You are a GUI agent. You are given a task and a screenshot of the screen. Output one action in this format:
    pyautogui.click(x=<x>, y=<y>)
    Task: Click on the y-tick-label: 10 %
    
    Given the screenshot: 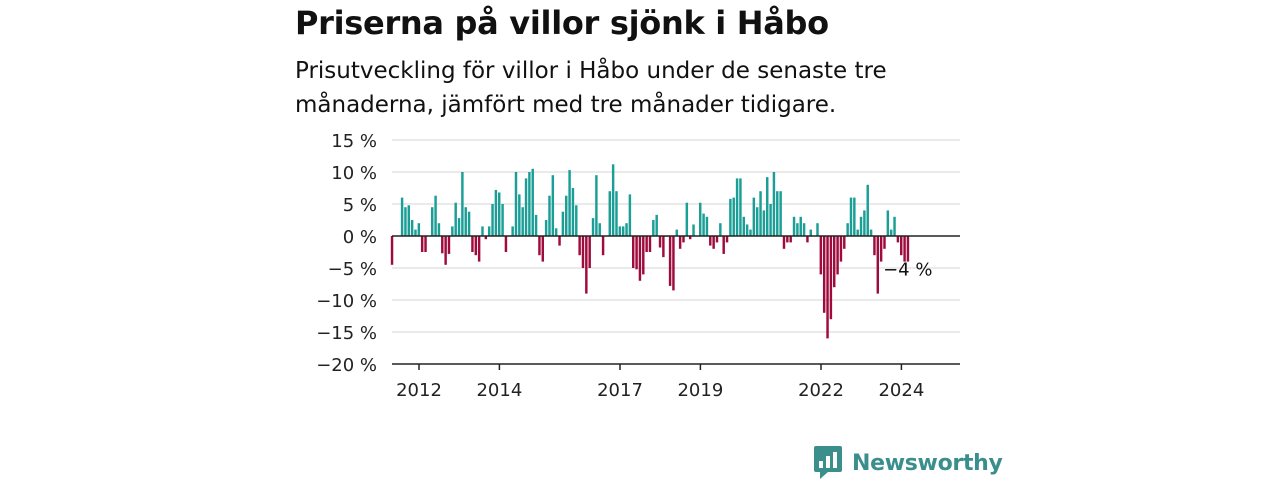 What is the action you would take?
    pyautogui.click(x=354, y=173)
    